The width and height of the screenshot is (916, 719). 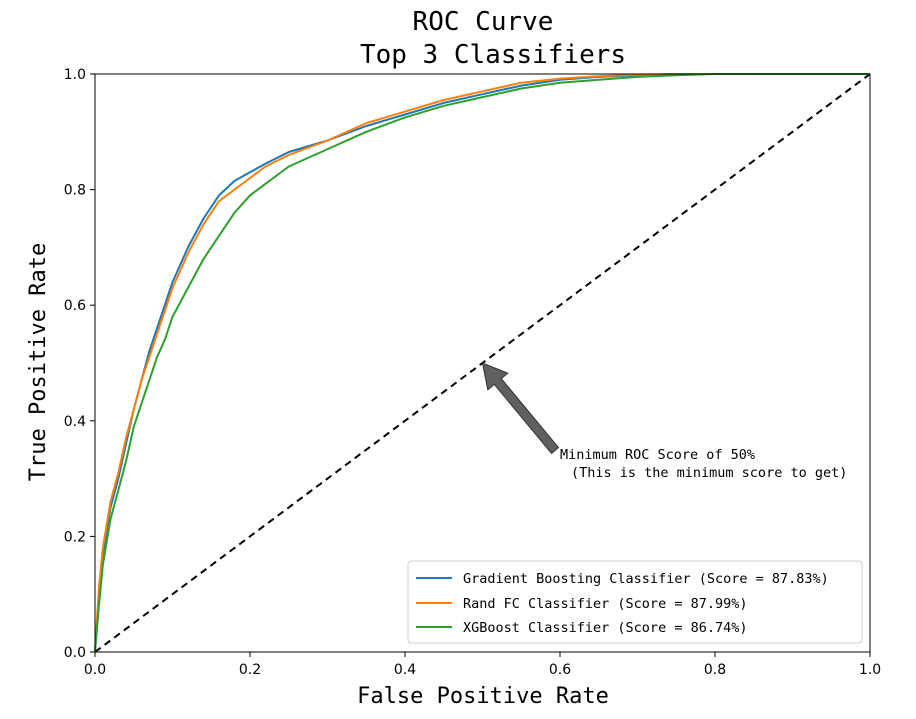 What do you see at coordinates (483, 22) in the screenshot?
I see `chart-title: ROC Curve` at bounding box center [483, 22].